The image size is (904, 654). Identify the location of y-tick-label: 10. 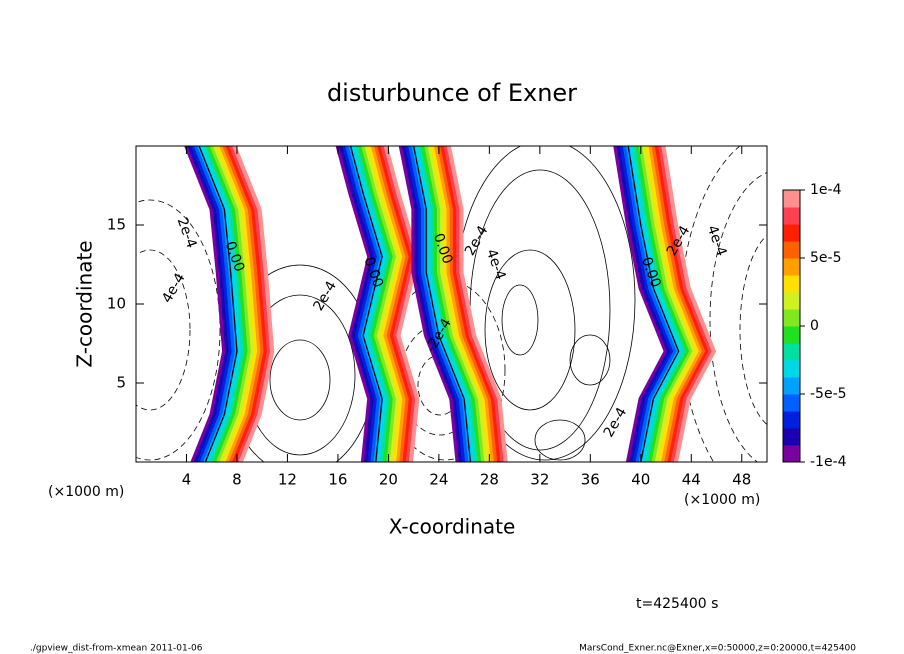
(116, 304).